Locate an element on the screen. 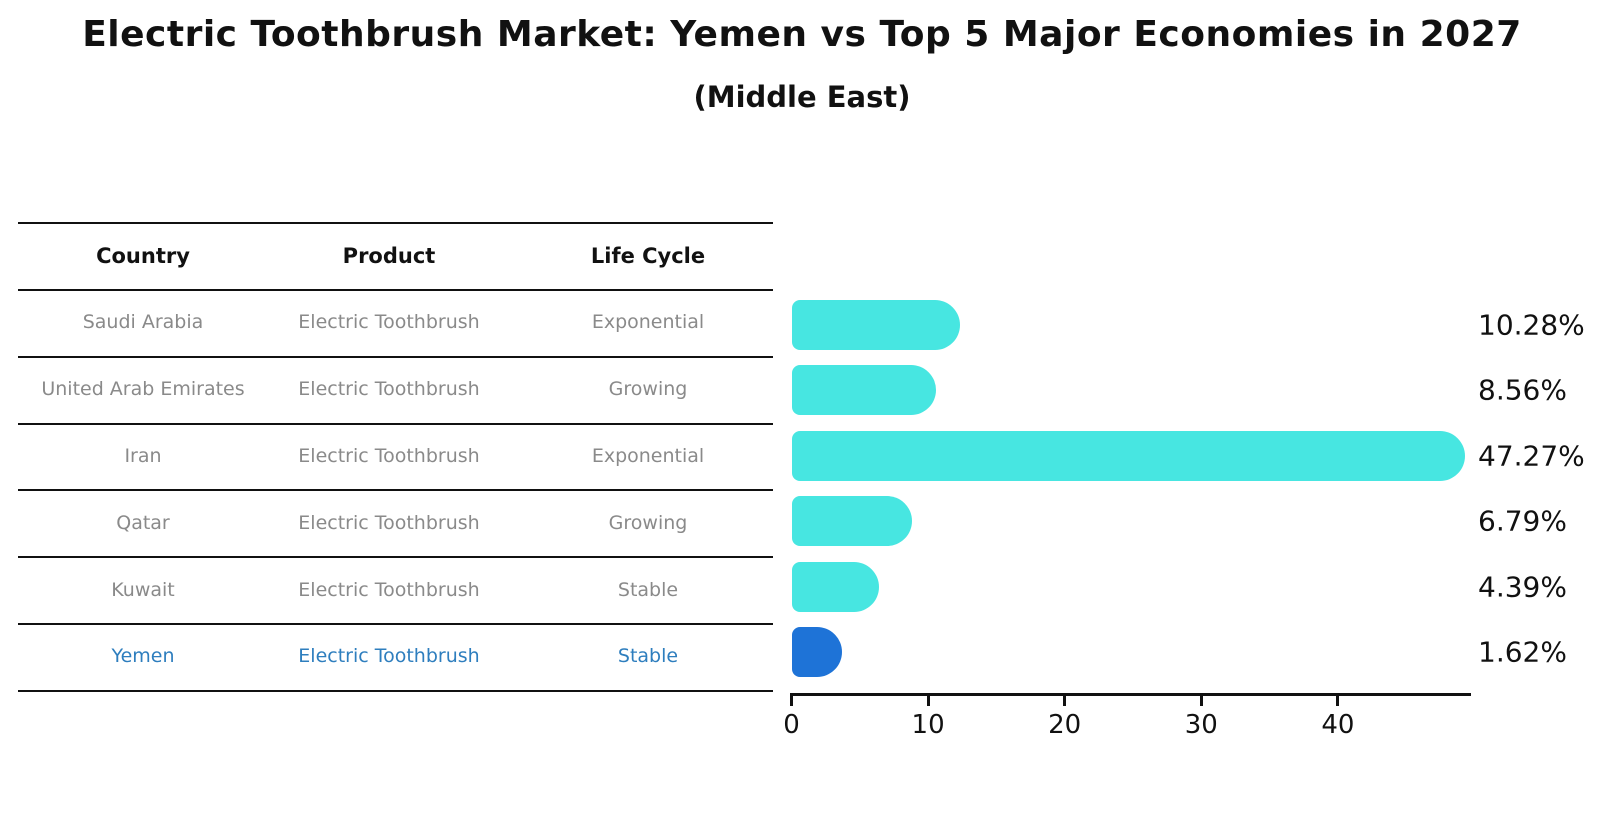 Image resolution: width=1604 pixels, height=823 pixels. country-cell: United Arab Emirates is located at coordinates (143, 389).